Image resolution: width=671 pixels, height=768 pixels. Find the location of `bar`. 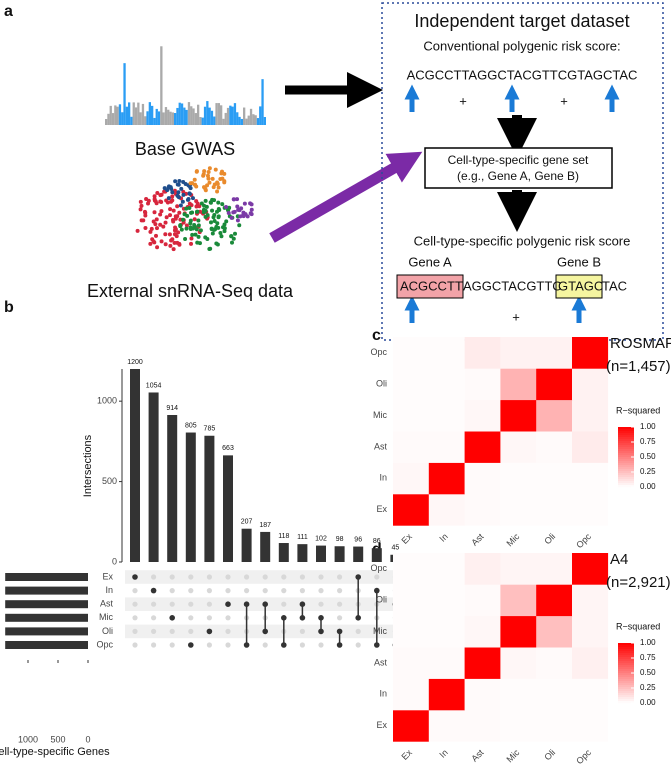

bar is located at coordinates (376, 555).